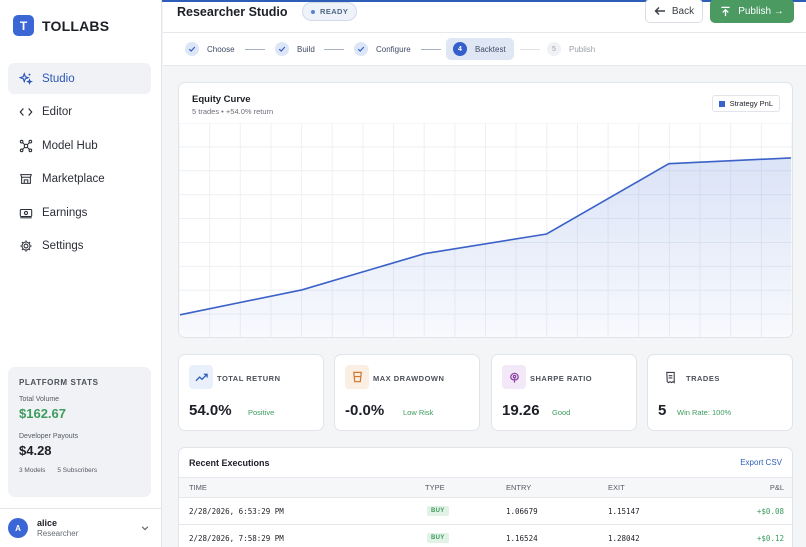  I want to click on column-header-time: TIME, so click(198, 487).